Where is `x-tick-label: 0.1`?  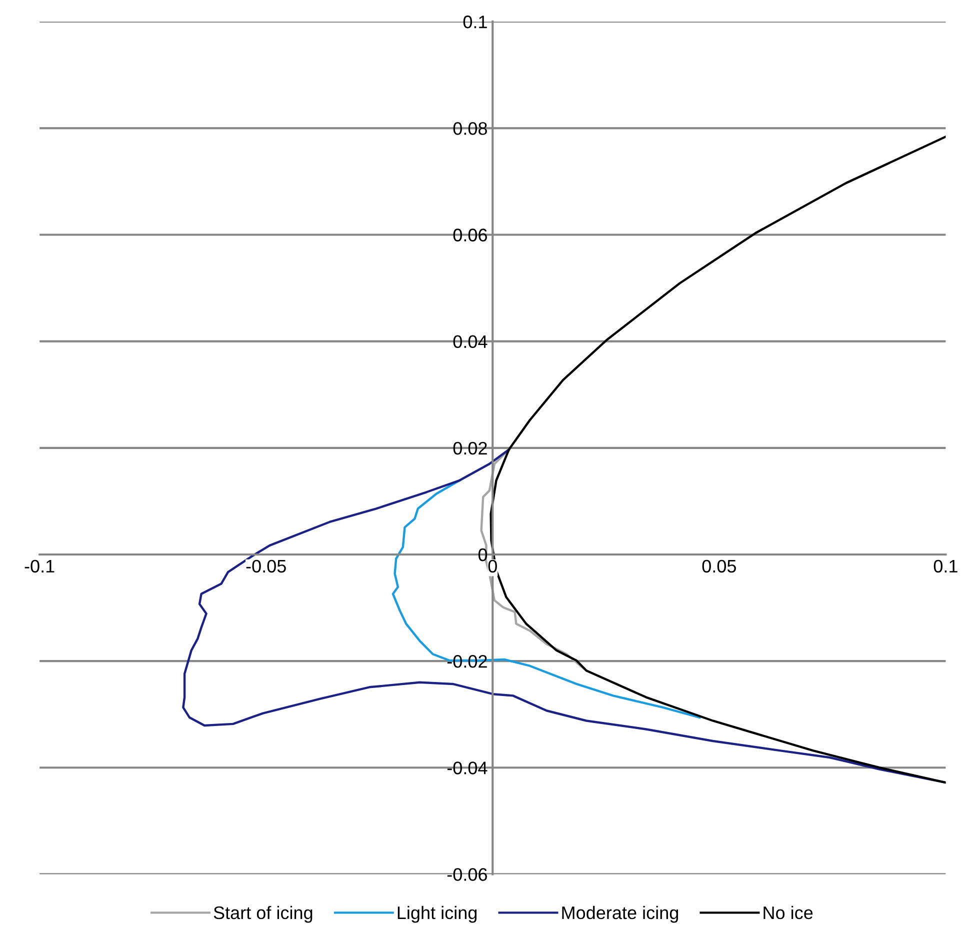
x-tick-label: 0.1 is located at coordinates (946, 566).